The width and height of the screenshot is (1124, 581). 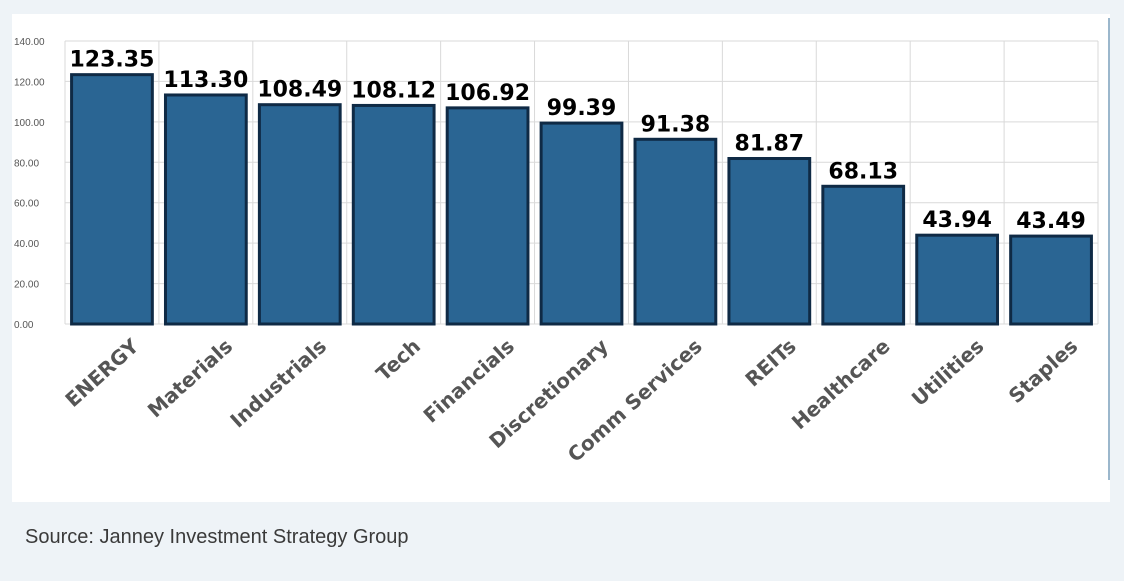 What do you see at coordinates (205, 209) in the screenshot?
I see `bar-materials` at bounding box center [205, 209].